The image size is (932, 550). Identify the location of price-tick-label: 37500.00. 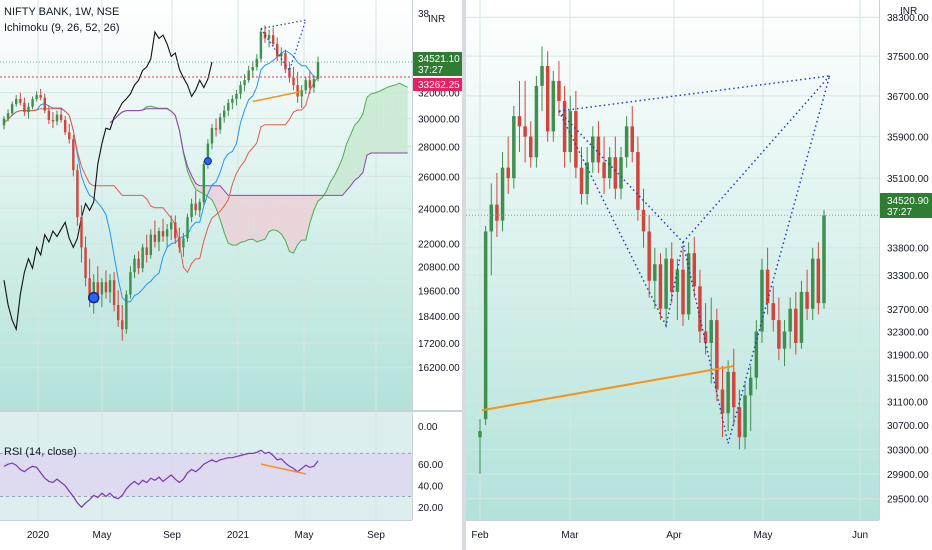
(908, 57).